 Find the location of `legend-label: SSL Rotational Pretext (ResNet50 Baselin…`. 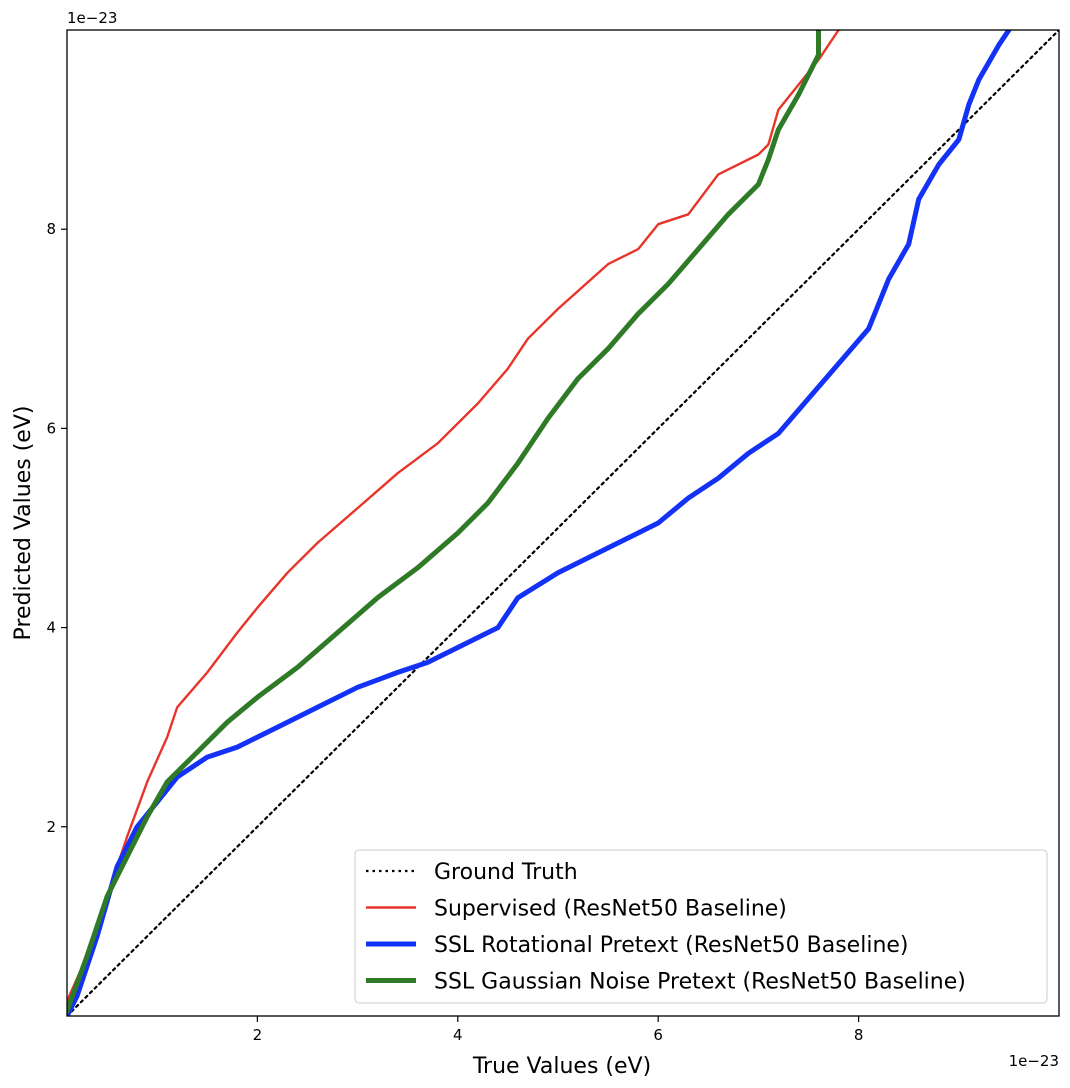

legend-label: SSL Rotational Pretext (ResNet50 Baselin… is located at coordinates (671, 945).